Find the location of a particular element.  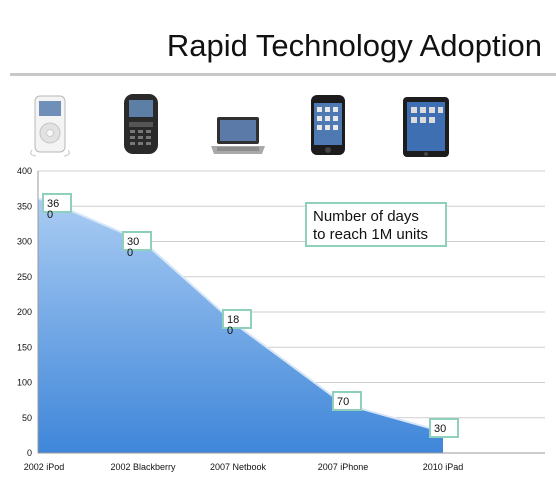

y-tick-label: 250 is located at coordinates (24, 277).